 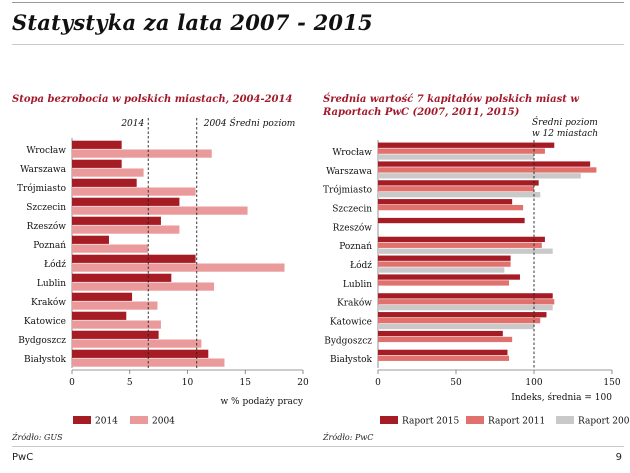 I want to click on source-left: Źródło: GUS, so click(x=37, y=437).